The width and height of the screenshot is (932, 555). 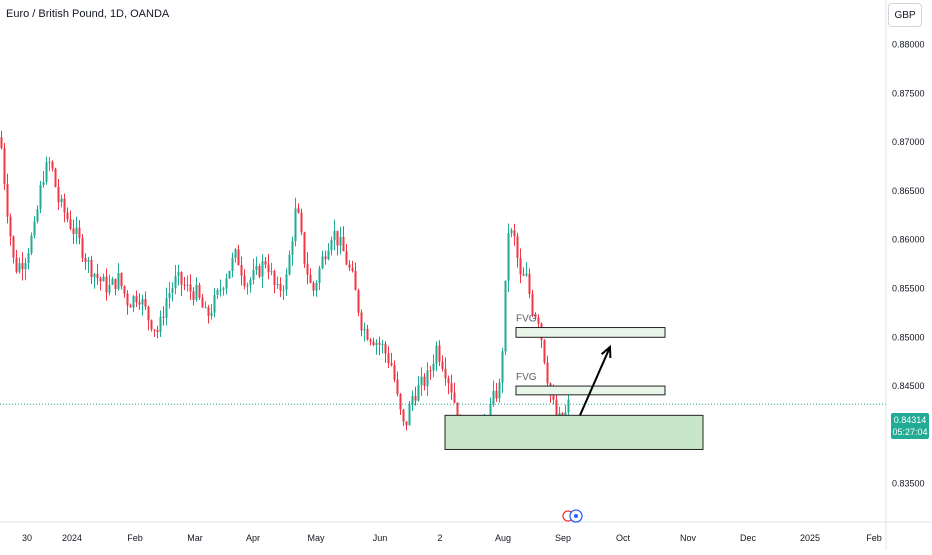 I want to click on time-tick-label: Feb, so click(x=874, y=538).